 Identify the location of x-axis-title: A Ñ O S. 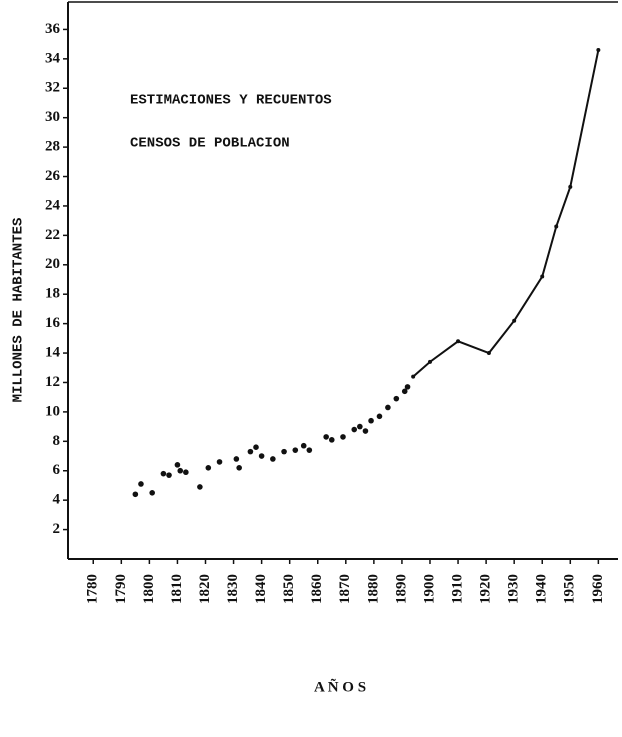
(340, 686).